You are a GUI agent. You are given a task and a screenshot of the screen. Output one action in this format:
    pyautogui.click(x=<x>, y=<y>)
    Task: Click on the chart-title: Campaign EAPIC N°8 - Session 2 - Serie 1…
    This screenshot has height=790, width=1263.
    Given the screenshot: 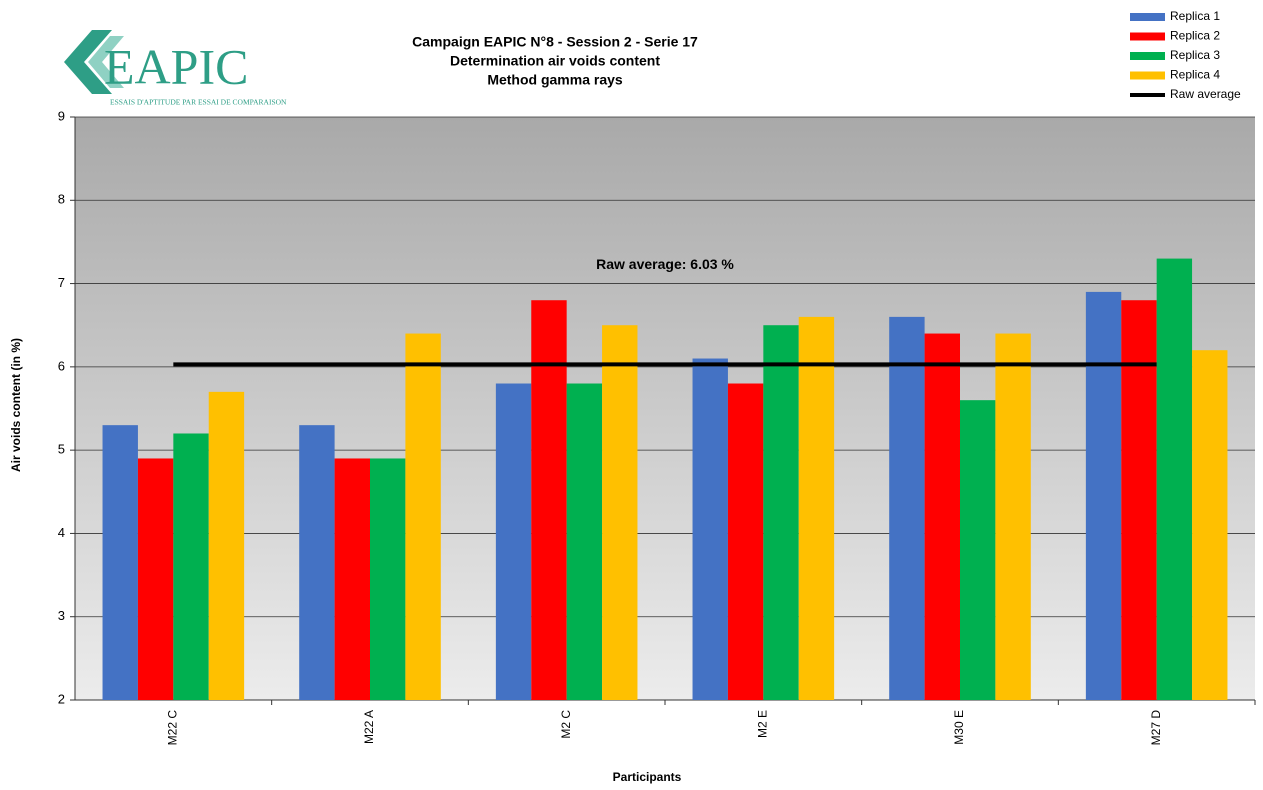 What is the action you would take?
    pyautogui.click(x=555, y=42)
    